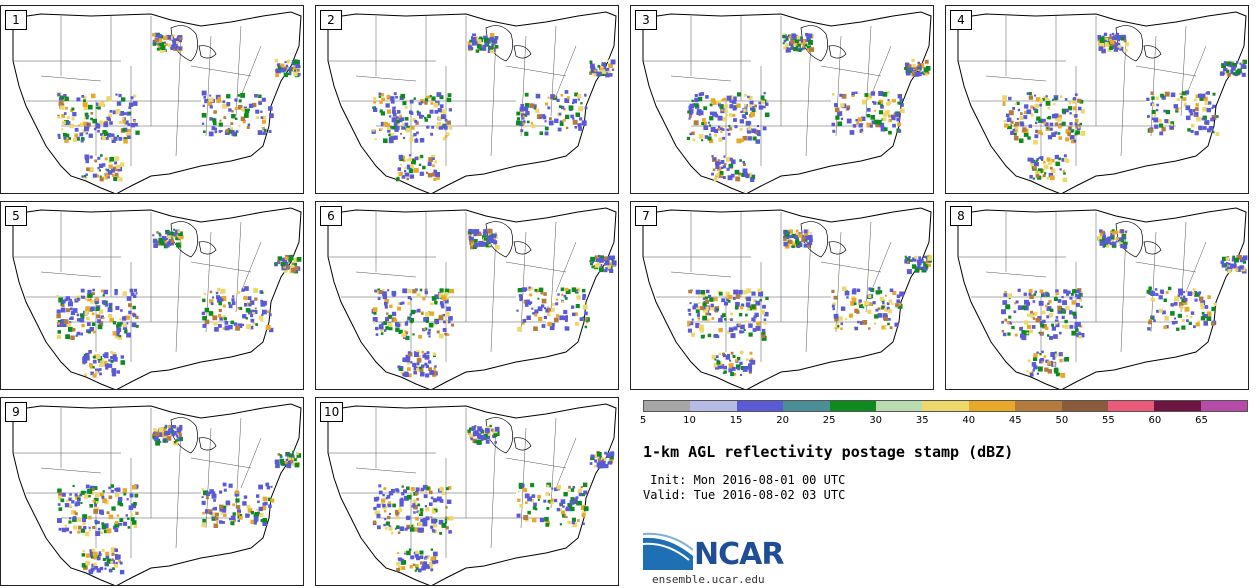 This screenshot has height=588, width=1260. What do you see at coordinates (736, 420) in the screenshot?
I see `colorbar-tick-label: 15` at bounding box center [736, 420].